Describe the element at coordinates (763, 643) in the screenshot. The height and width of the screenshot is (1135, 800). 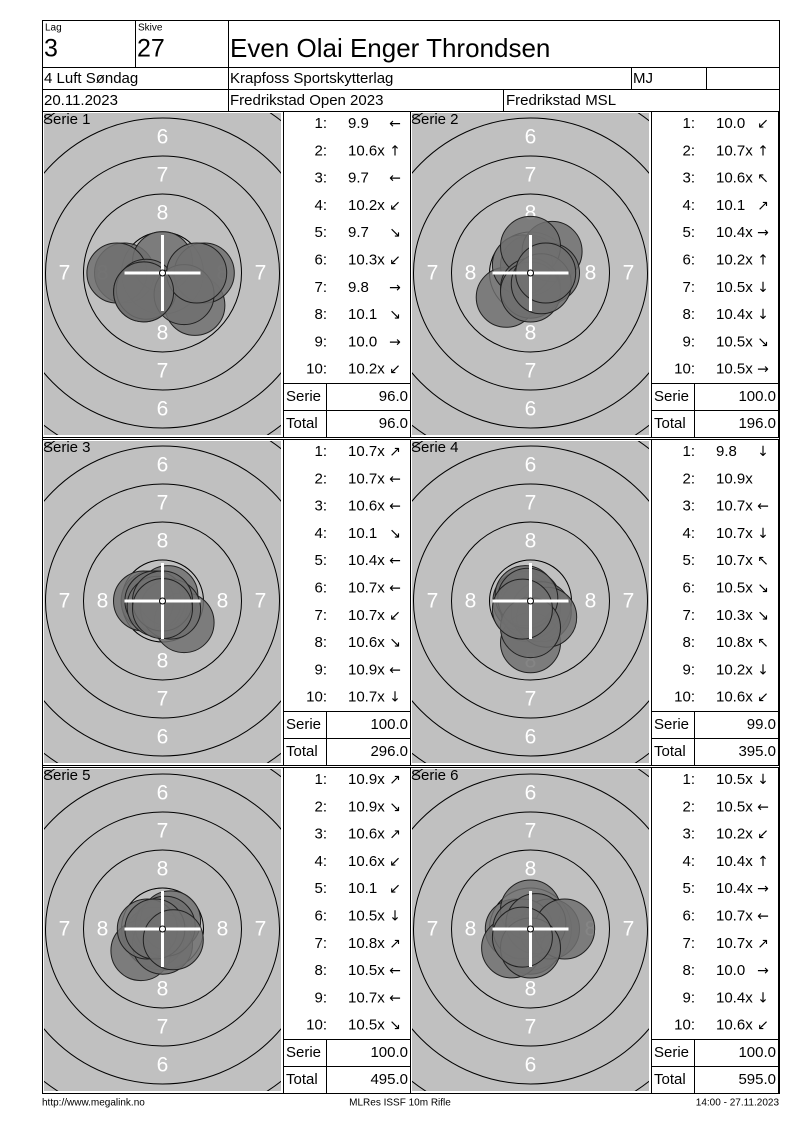
I see `shot-direction: ↖` at that location.